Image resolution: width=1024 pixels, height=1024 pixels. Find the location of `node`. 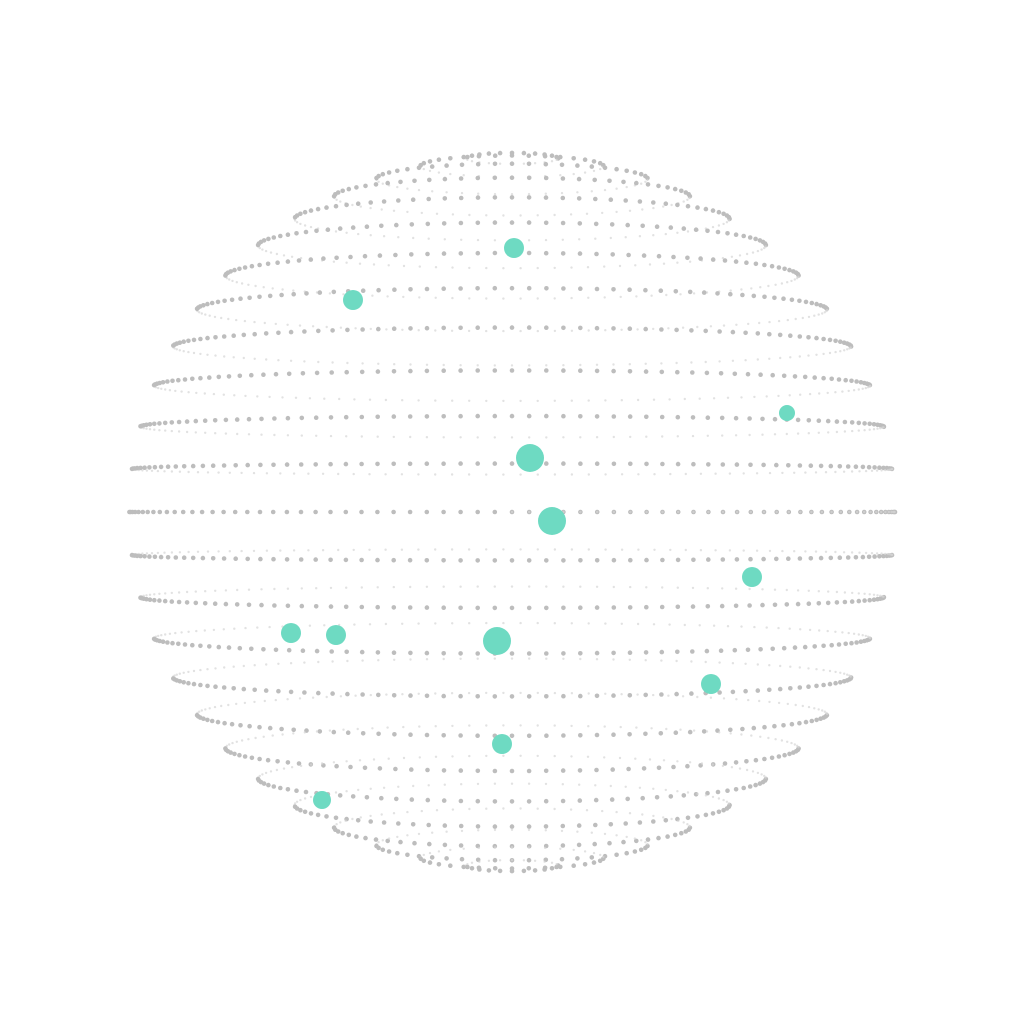

node is located at coordinates (336, 635).